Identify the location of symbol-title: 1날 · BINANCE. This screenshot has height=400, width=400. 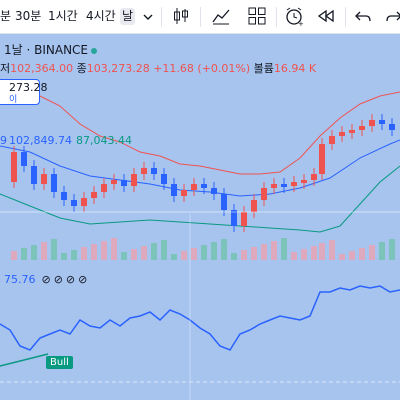
(46, 50).